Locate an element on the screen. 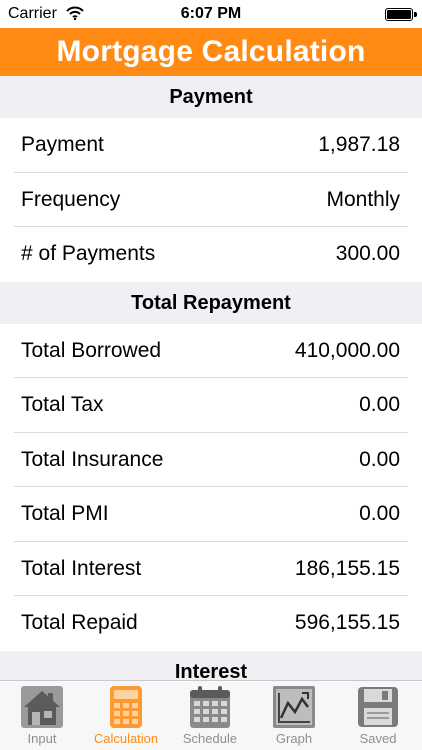  row-label: Total Insurance is located at coordinates (92, 459).